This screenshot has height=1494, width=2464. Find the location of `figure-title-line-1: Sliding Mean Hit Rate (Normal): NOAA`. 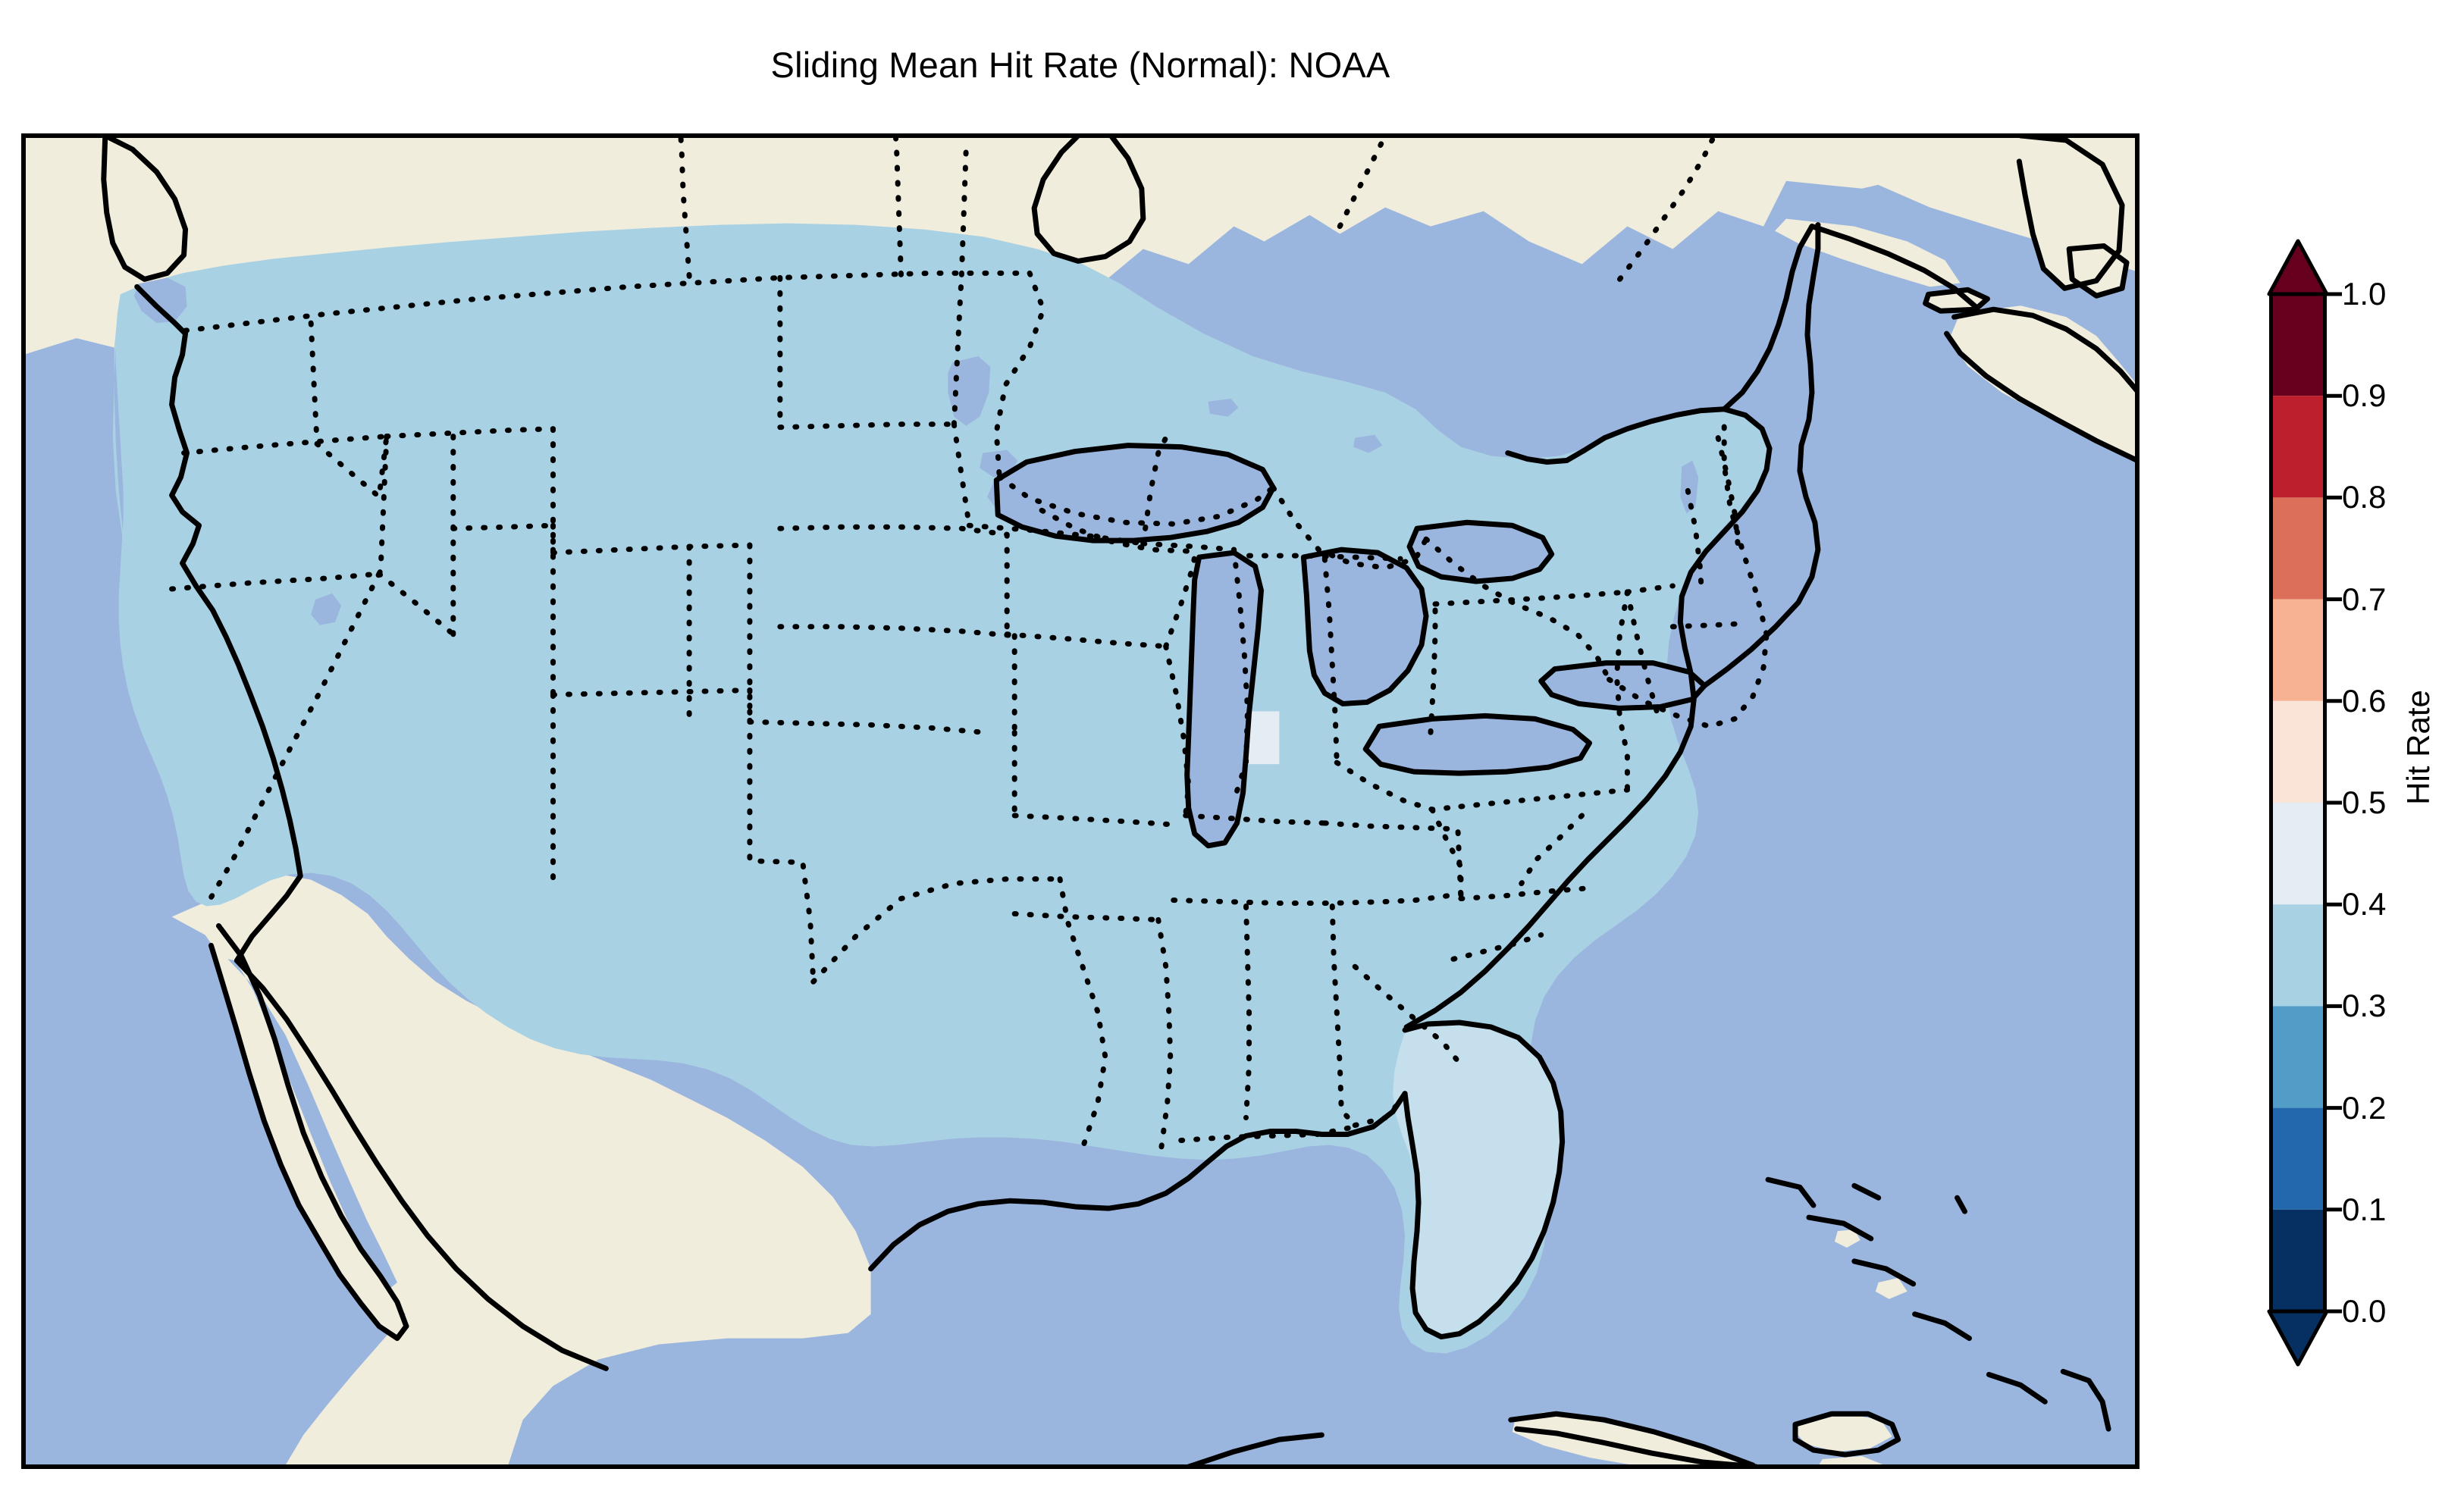

figure-title-line-1: Sliding Mean Hit Rate (Normal): NOAA is located at coordinates (1080, 64).